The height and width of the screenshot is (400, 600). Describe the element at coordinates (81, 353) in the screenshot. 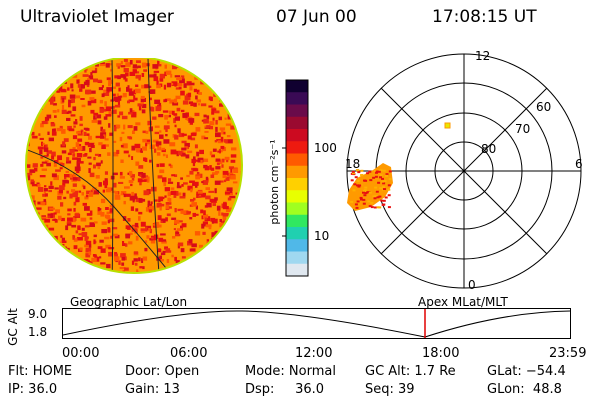

I see `time-tick-0000: 00:00` at that location.